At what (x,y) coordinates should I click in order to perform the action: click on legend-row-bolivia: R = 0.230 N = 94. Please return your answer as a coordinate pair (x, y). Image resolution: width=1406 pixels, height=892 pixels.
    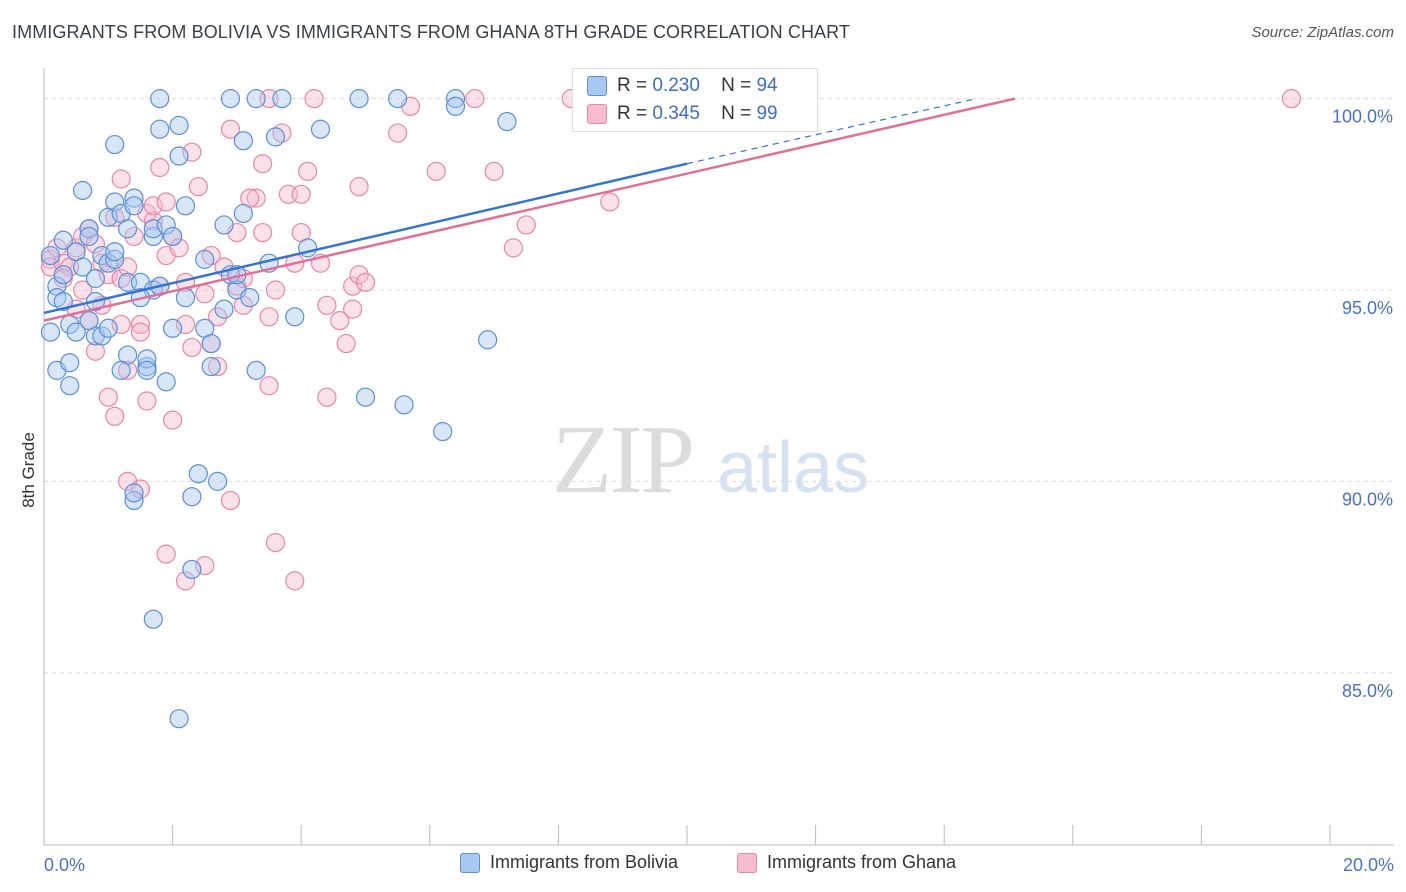
    Looking at the image, I should click on (682, 86).